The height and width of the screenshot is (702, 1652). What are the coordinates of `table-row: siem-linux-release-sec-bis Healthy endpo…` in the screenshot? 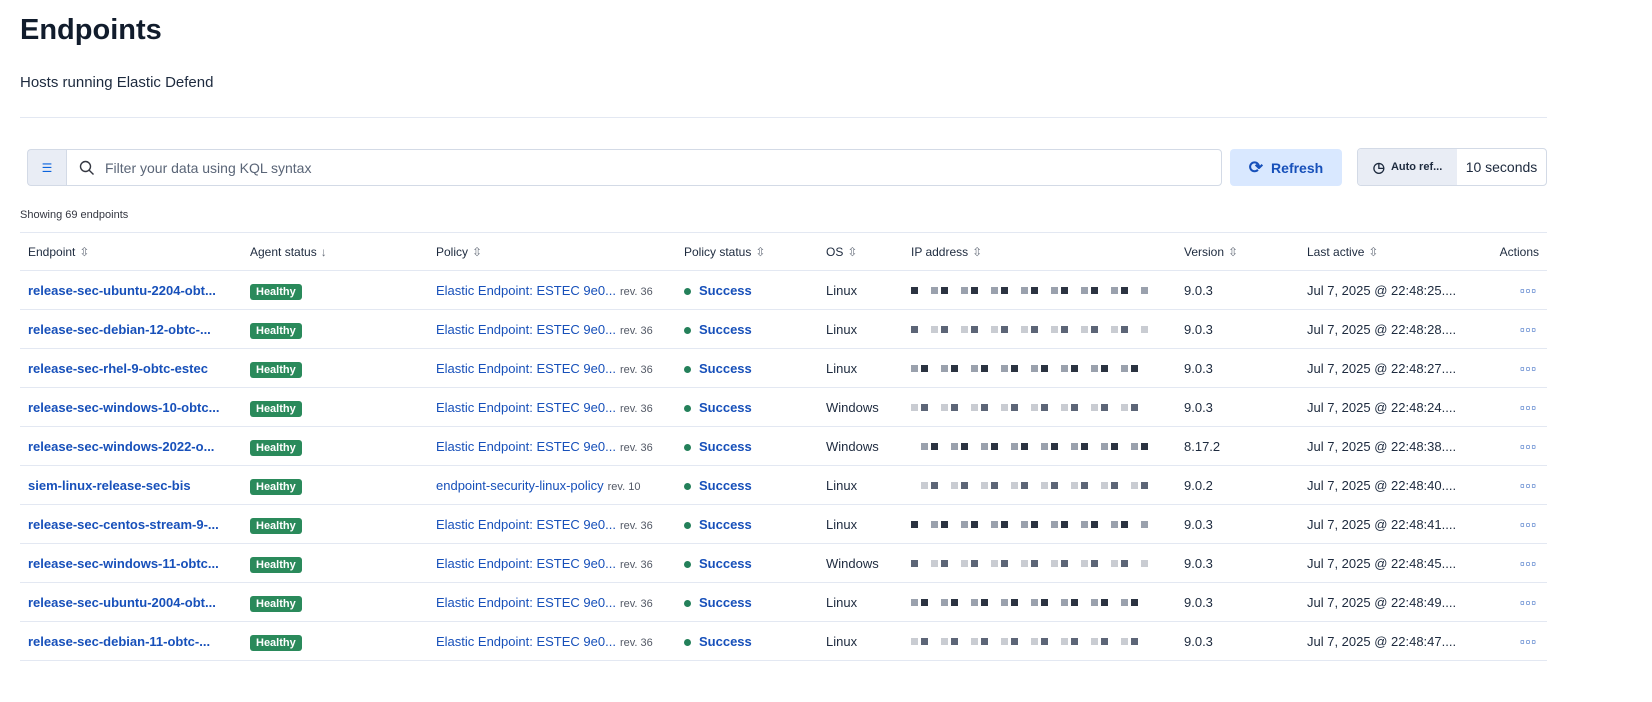 It's located at (783, 485).